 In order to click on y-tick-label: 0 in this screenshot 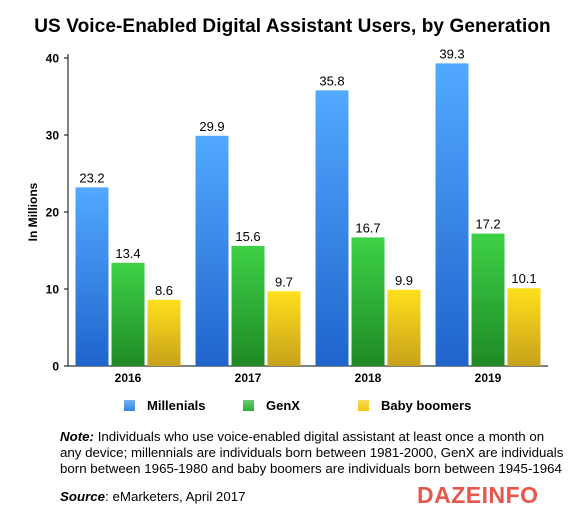, I will do `click(55, 367)`.